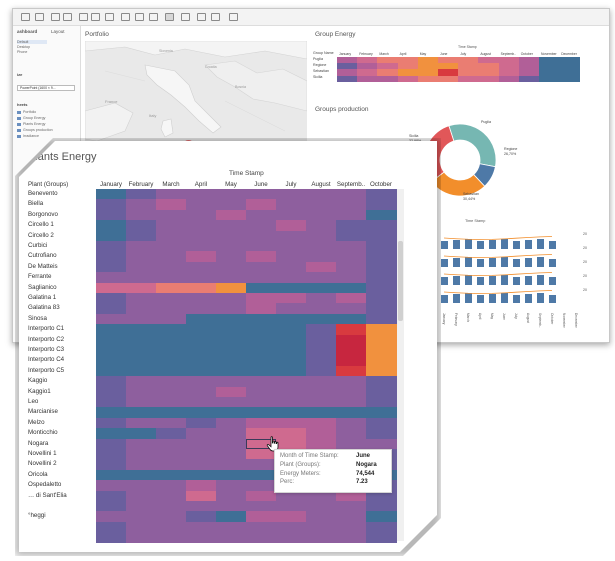 This screenshot has height=561, width=615. What do you see at coordinates (26, 112) in the screenshot?
I see `sheet-item-portfolio: Portfolio` at bounding box center [26, 112].